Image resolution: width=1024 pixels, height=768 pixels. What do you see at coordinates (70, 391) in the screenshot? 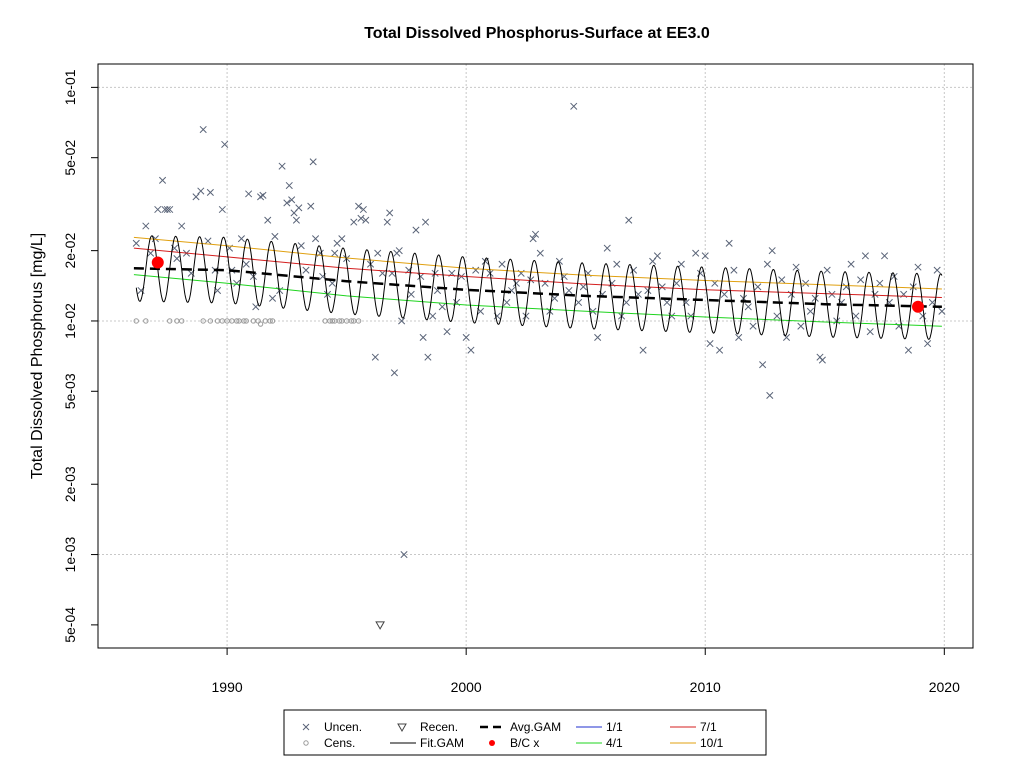
I see `y-tick-label: 5e-03` at bounding box center [70, 391].